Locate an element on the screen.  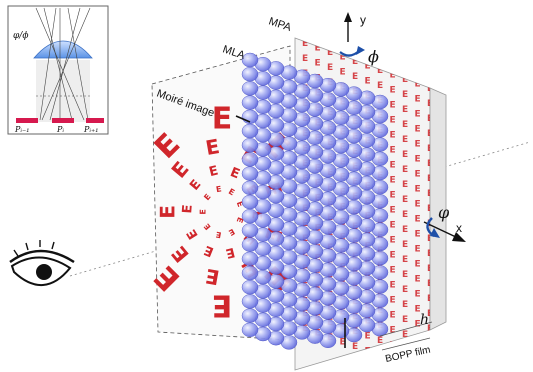
eye-icon is located at coordinates (42, 263).